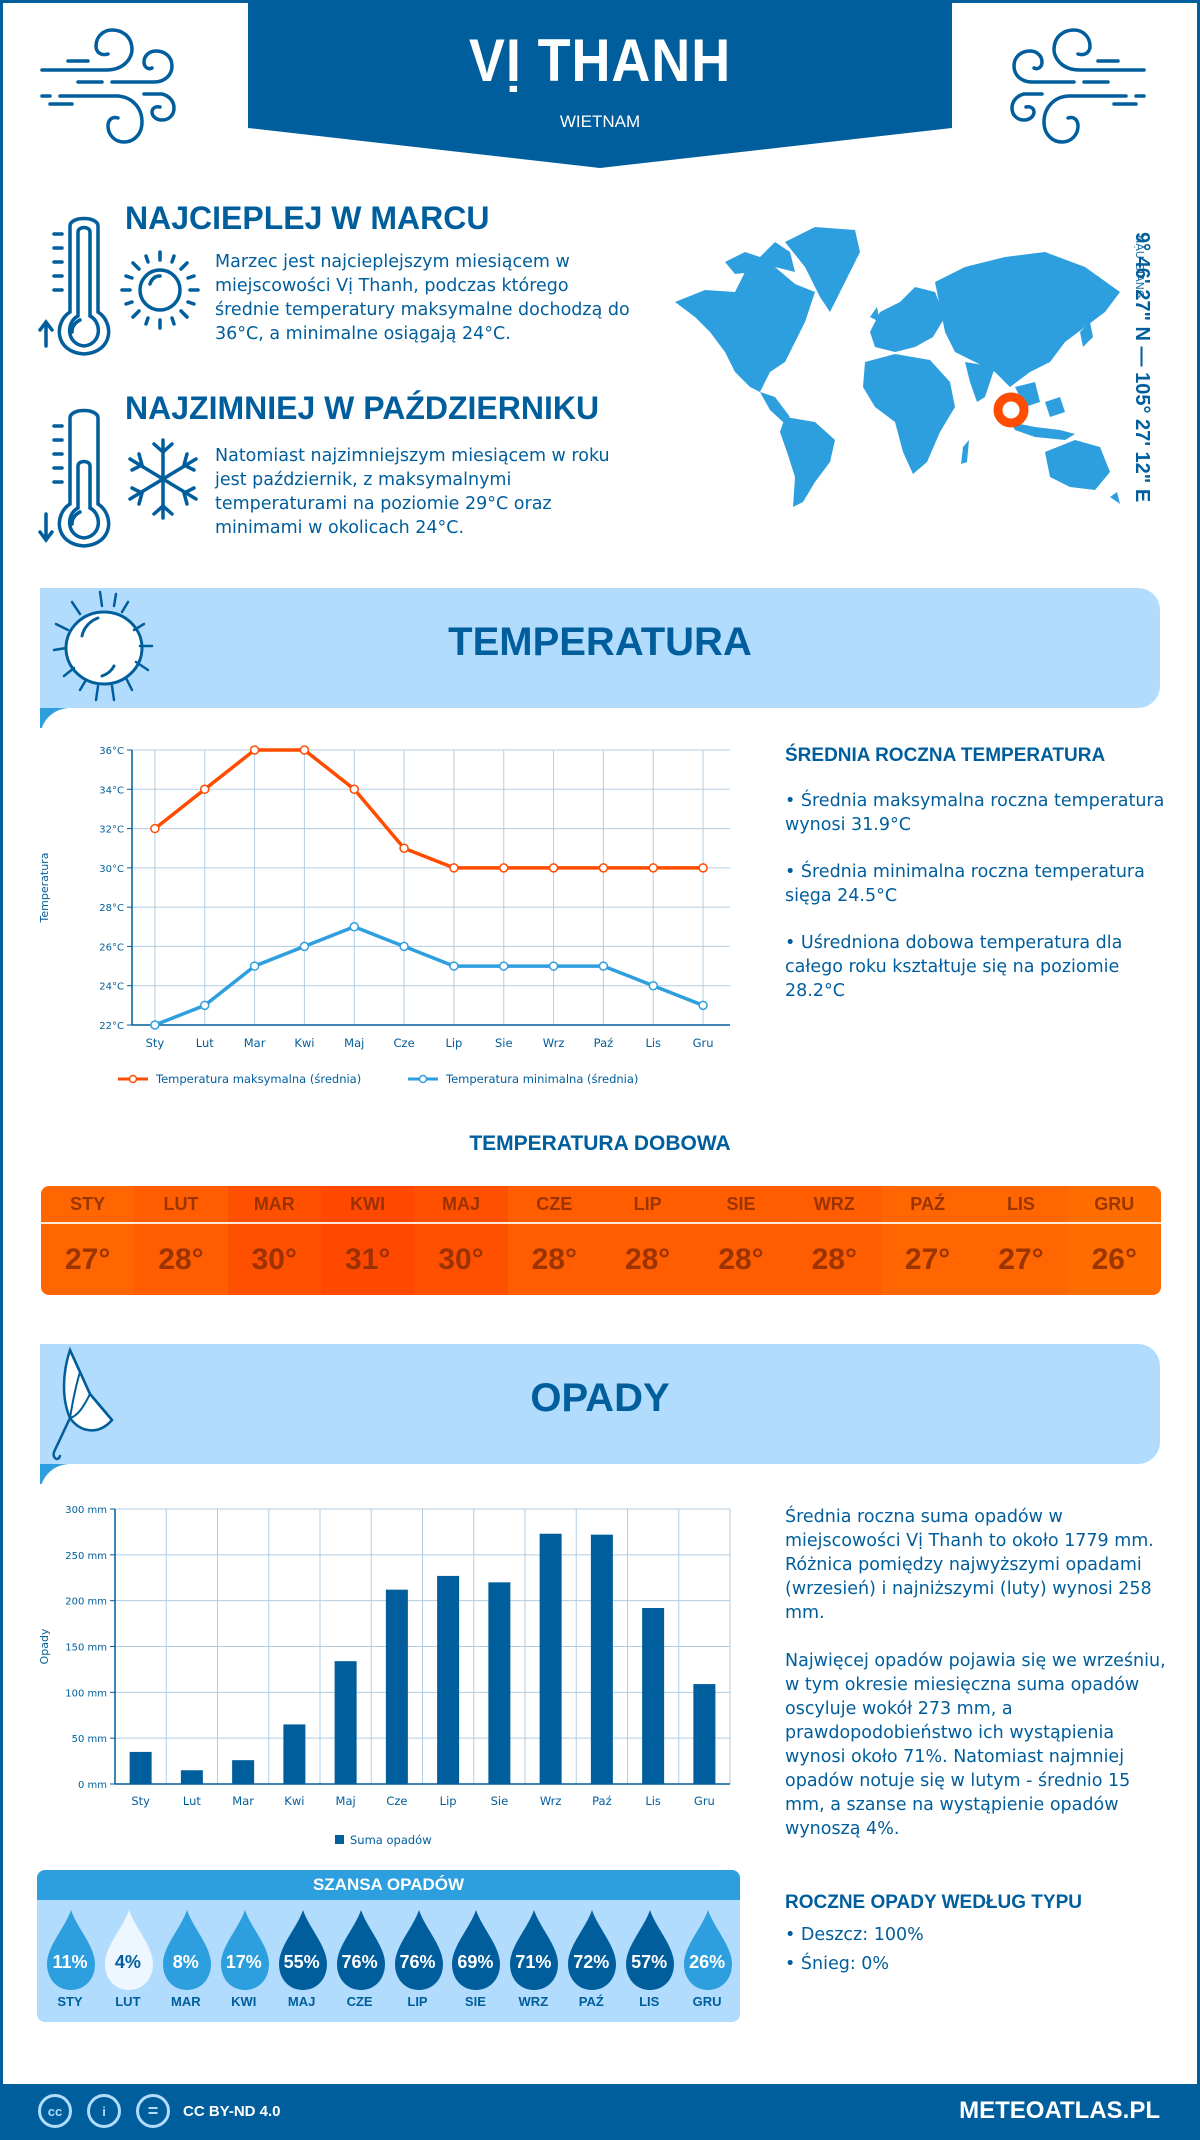 This screenshot has height=2140, width=1200. Describe the element at coordinates (111, 790) in the screenshot. I see `y-tick-label: 34°C` at that location.